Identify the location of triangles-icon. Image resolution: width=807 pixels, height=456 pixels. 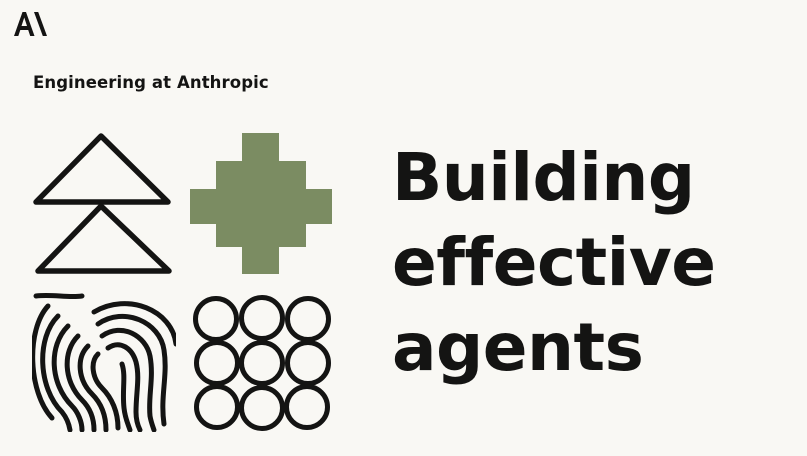
(102, 203).